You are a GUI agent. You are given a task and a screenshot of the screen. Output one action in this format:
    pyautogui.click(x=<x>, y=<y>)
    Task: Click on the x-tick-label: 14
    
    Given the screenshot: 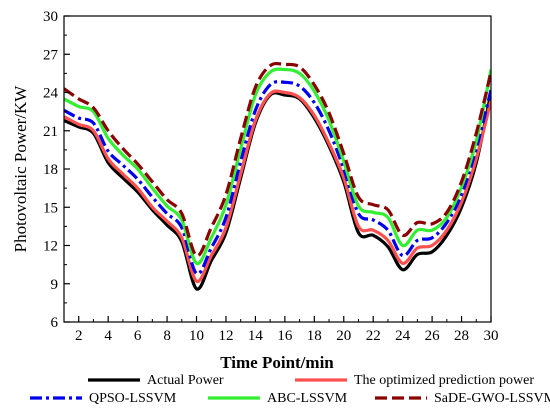 What is the action you would take?
    pyautogui.click(x=256, y=336)
    